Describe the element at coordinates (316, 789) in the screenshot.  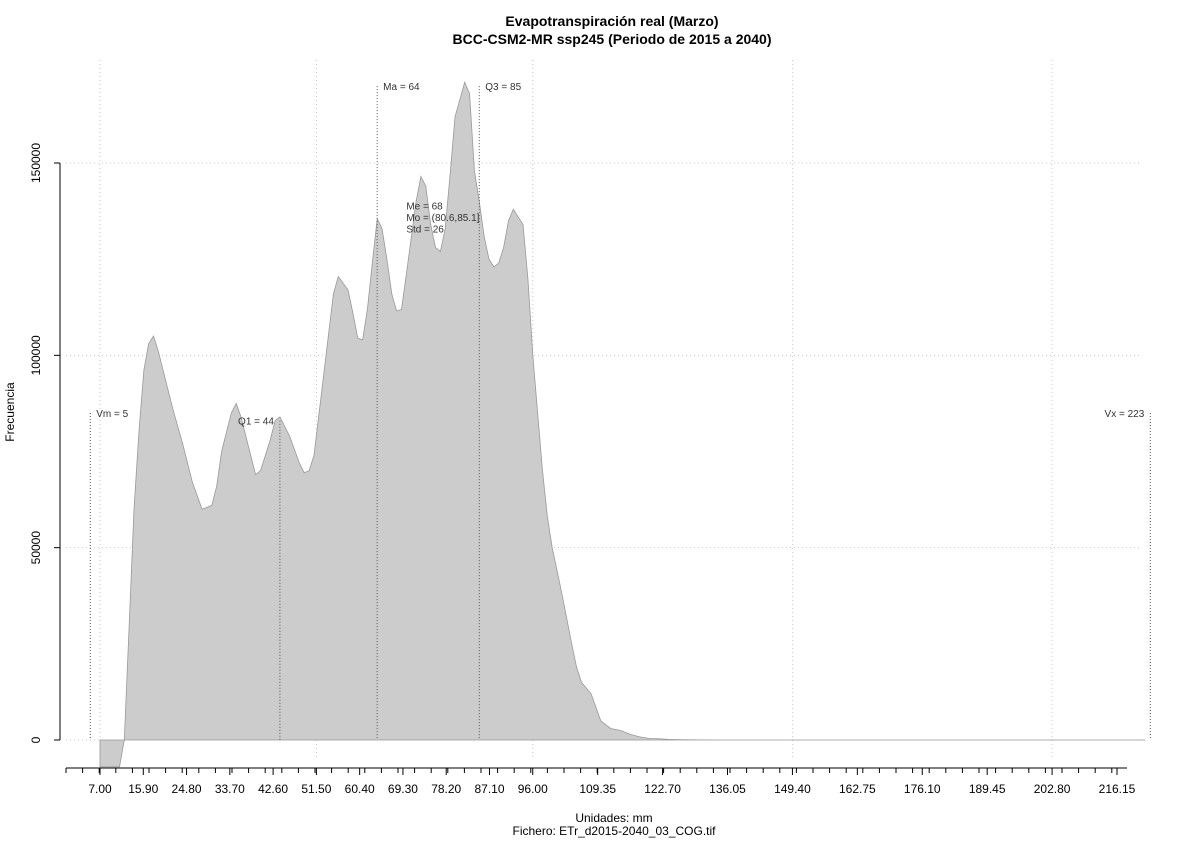
I see `x-tick-label: 51.50` at that location.